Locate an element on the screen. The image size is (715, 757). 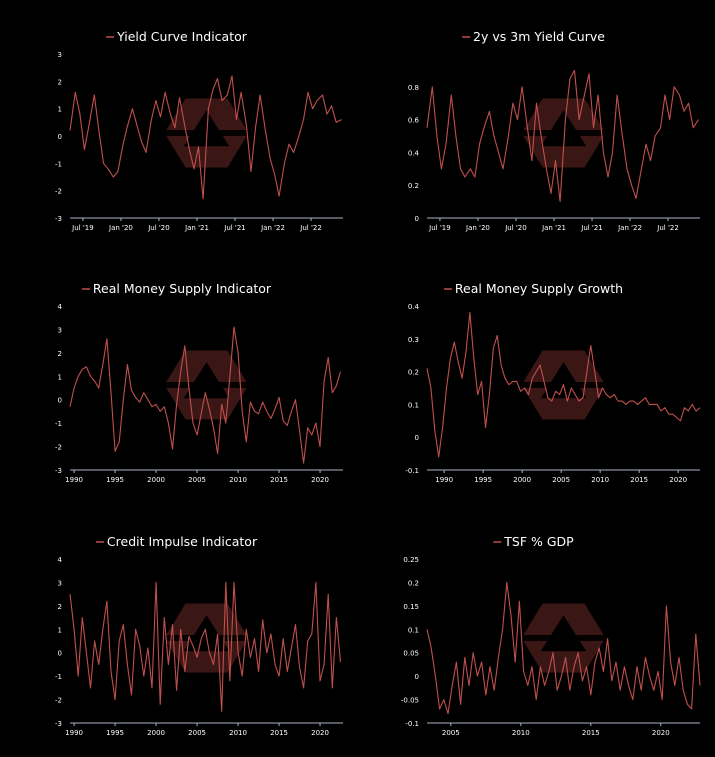
y-tick-label: 0.3 is located at coordinates (413, 340).